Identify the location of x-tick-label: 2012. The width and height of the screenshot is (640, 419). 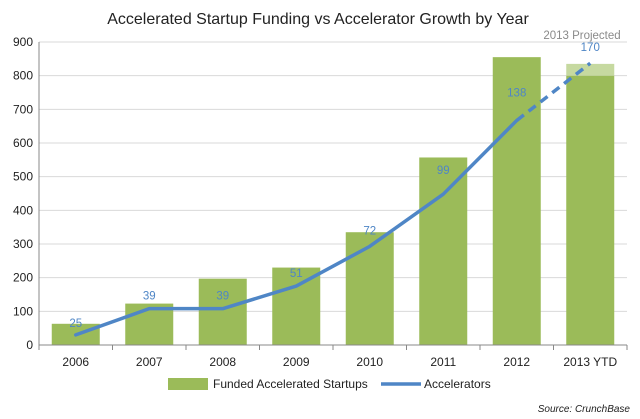
(516, 362).